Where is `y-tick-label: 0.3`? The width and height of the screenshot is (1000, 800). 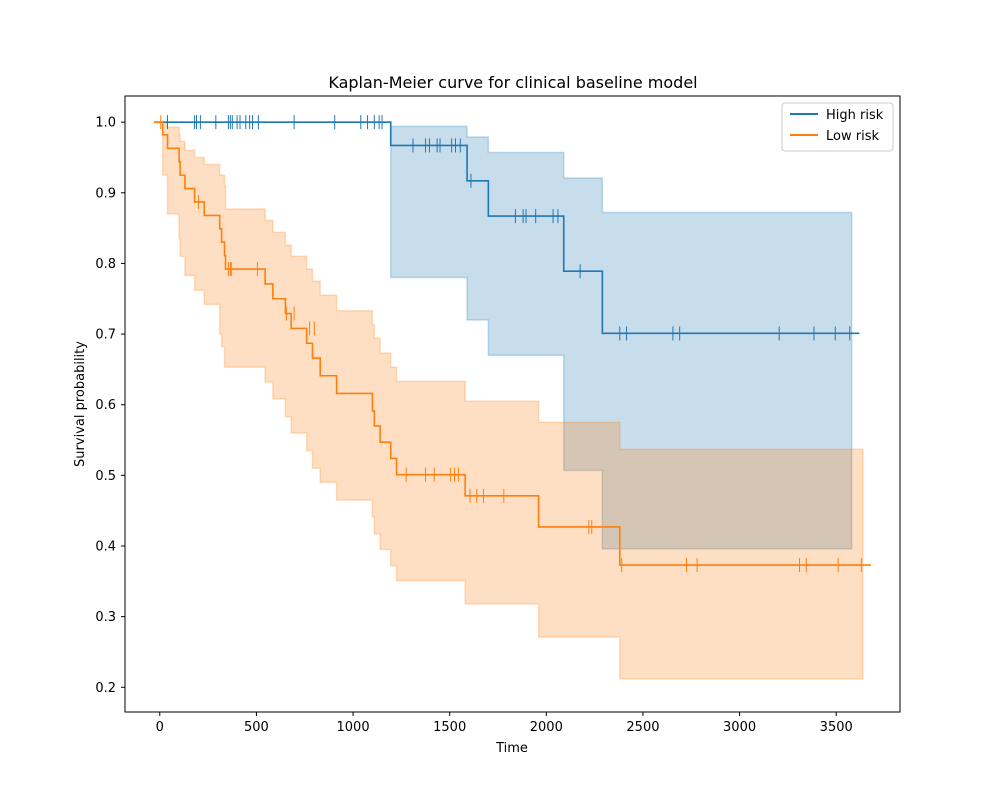
y-tick-label: 0.3 is located at coordinates (105, 617).